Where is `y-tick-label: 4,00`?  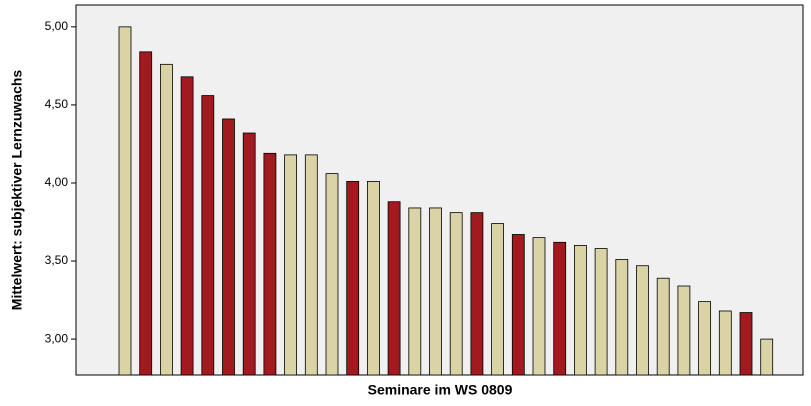 y-tick-label: 4,00 is located at coordinates (57, 182).